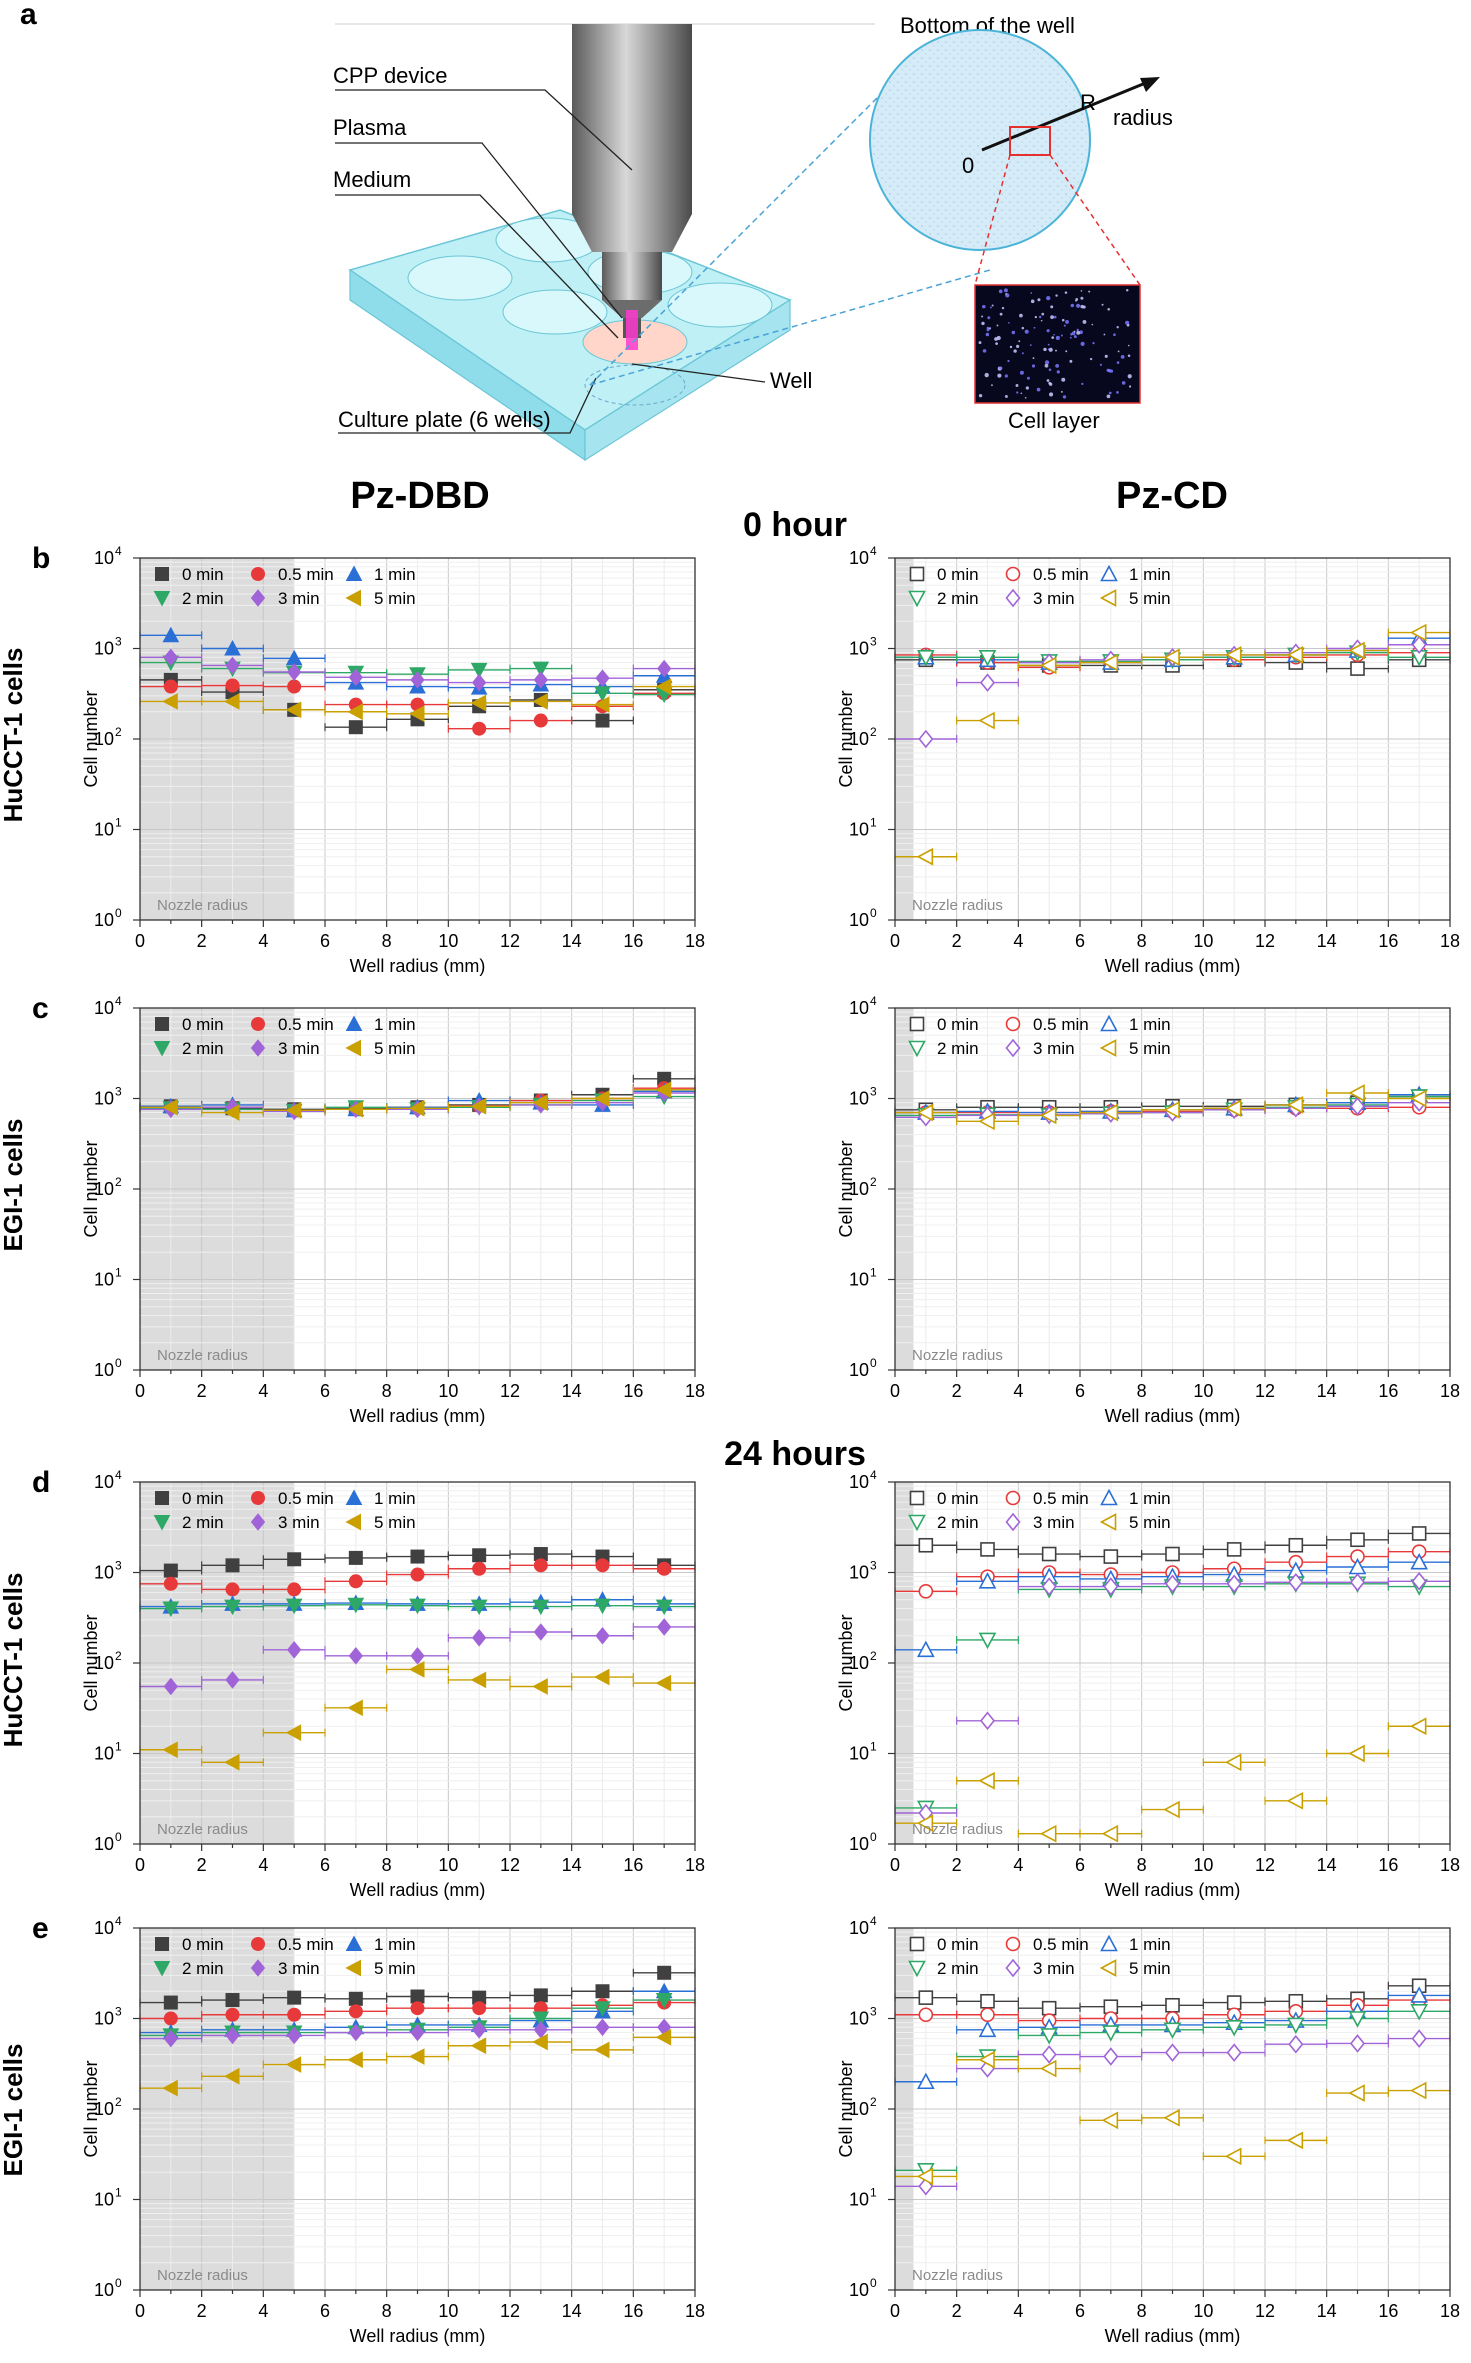 Image resolution: width=1471 pixels, height=2363 pixels. Describe the element at coordinates (202, 941) in the screenshot. I see `x-tick-label: 2` at that location.